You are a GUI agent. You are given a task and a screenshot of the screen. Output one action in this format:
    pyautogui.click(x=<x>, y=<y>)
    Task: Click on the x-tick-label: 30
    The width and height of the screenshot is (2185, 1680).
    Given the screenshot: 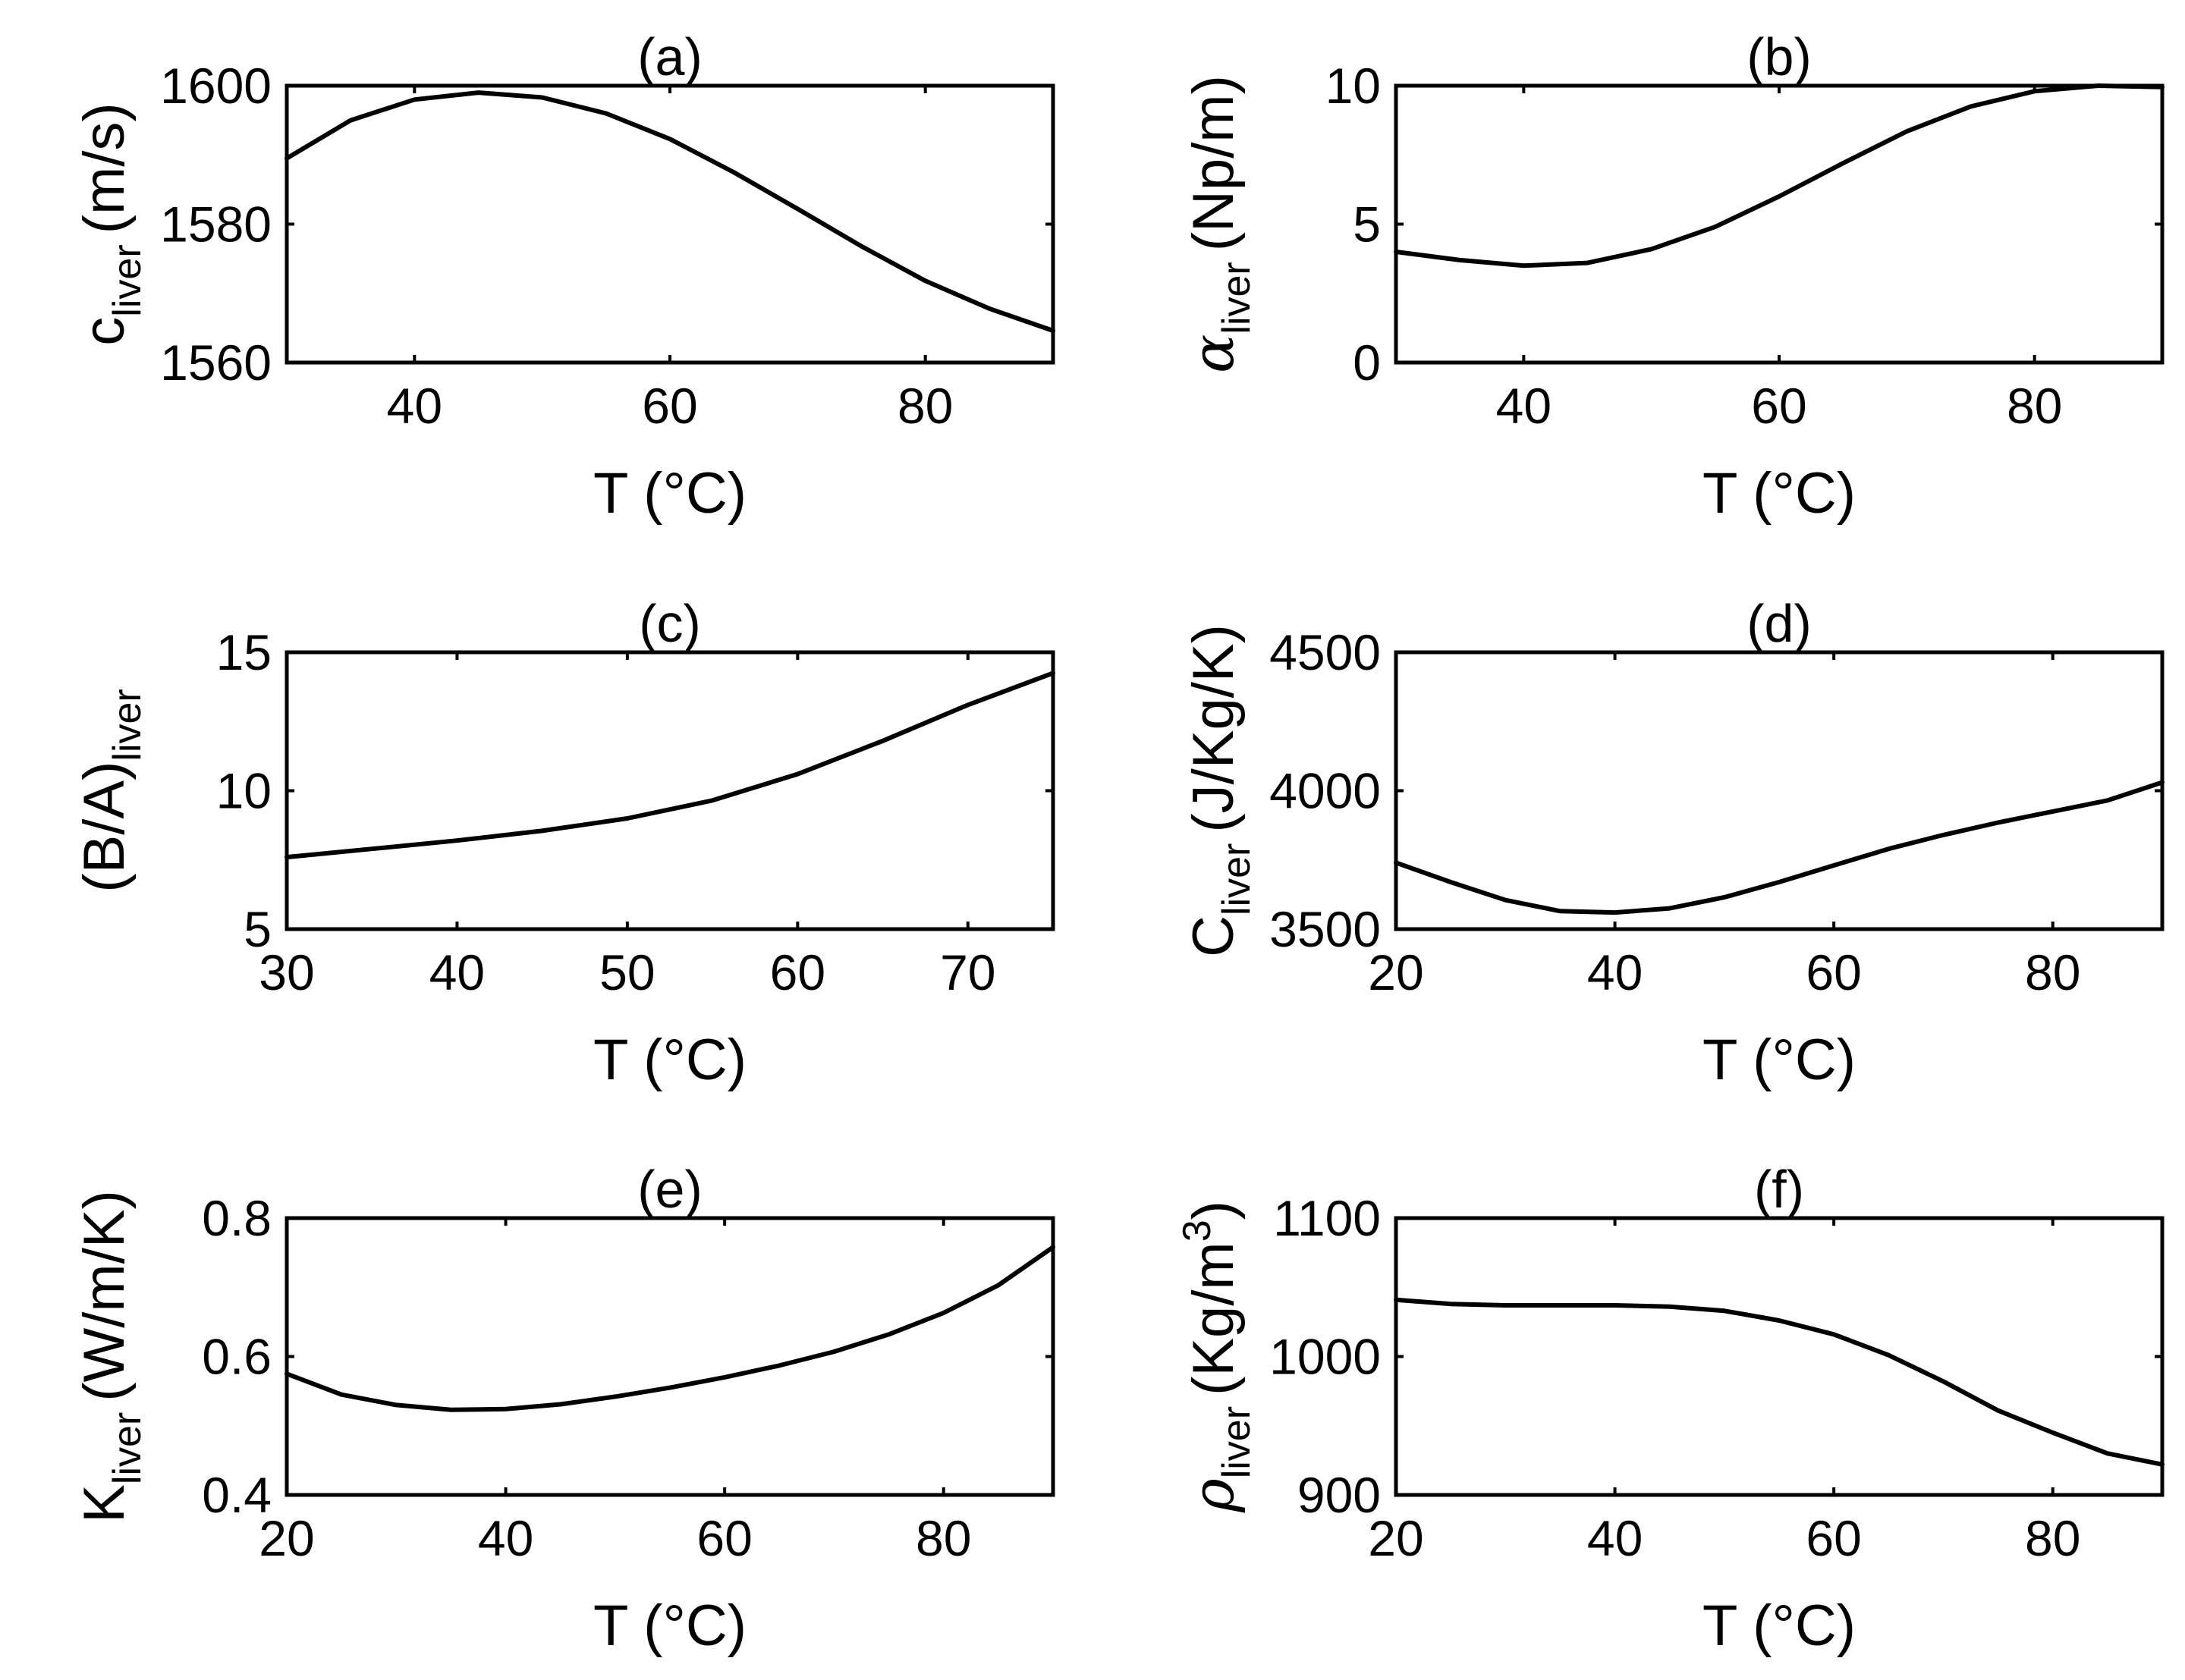 What is the action you would take?
    pyautogui.click(x=286, y=972)
    